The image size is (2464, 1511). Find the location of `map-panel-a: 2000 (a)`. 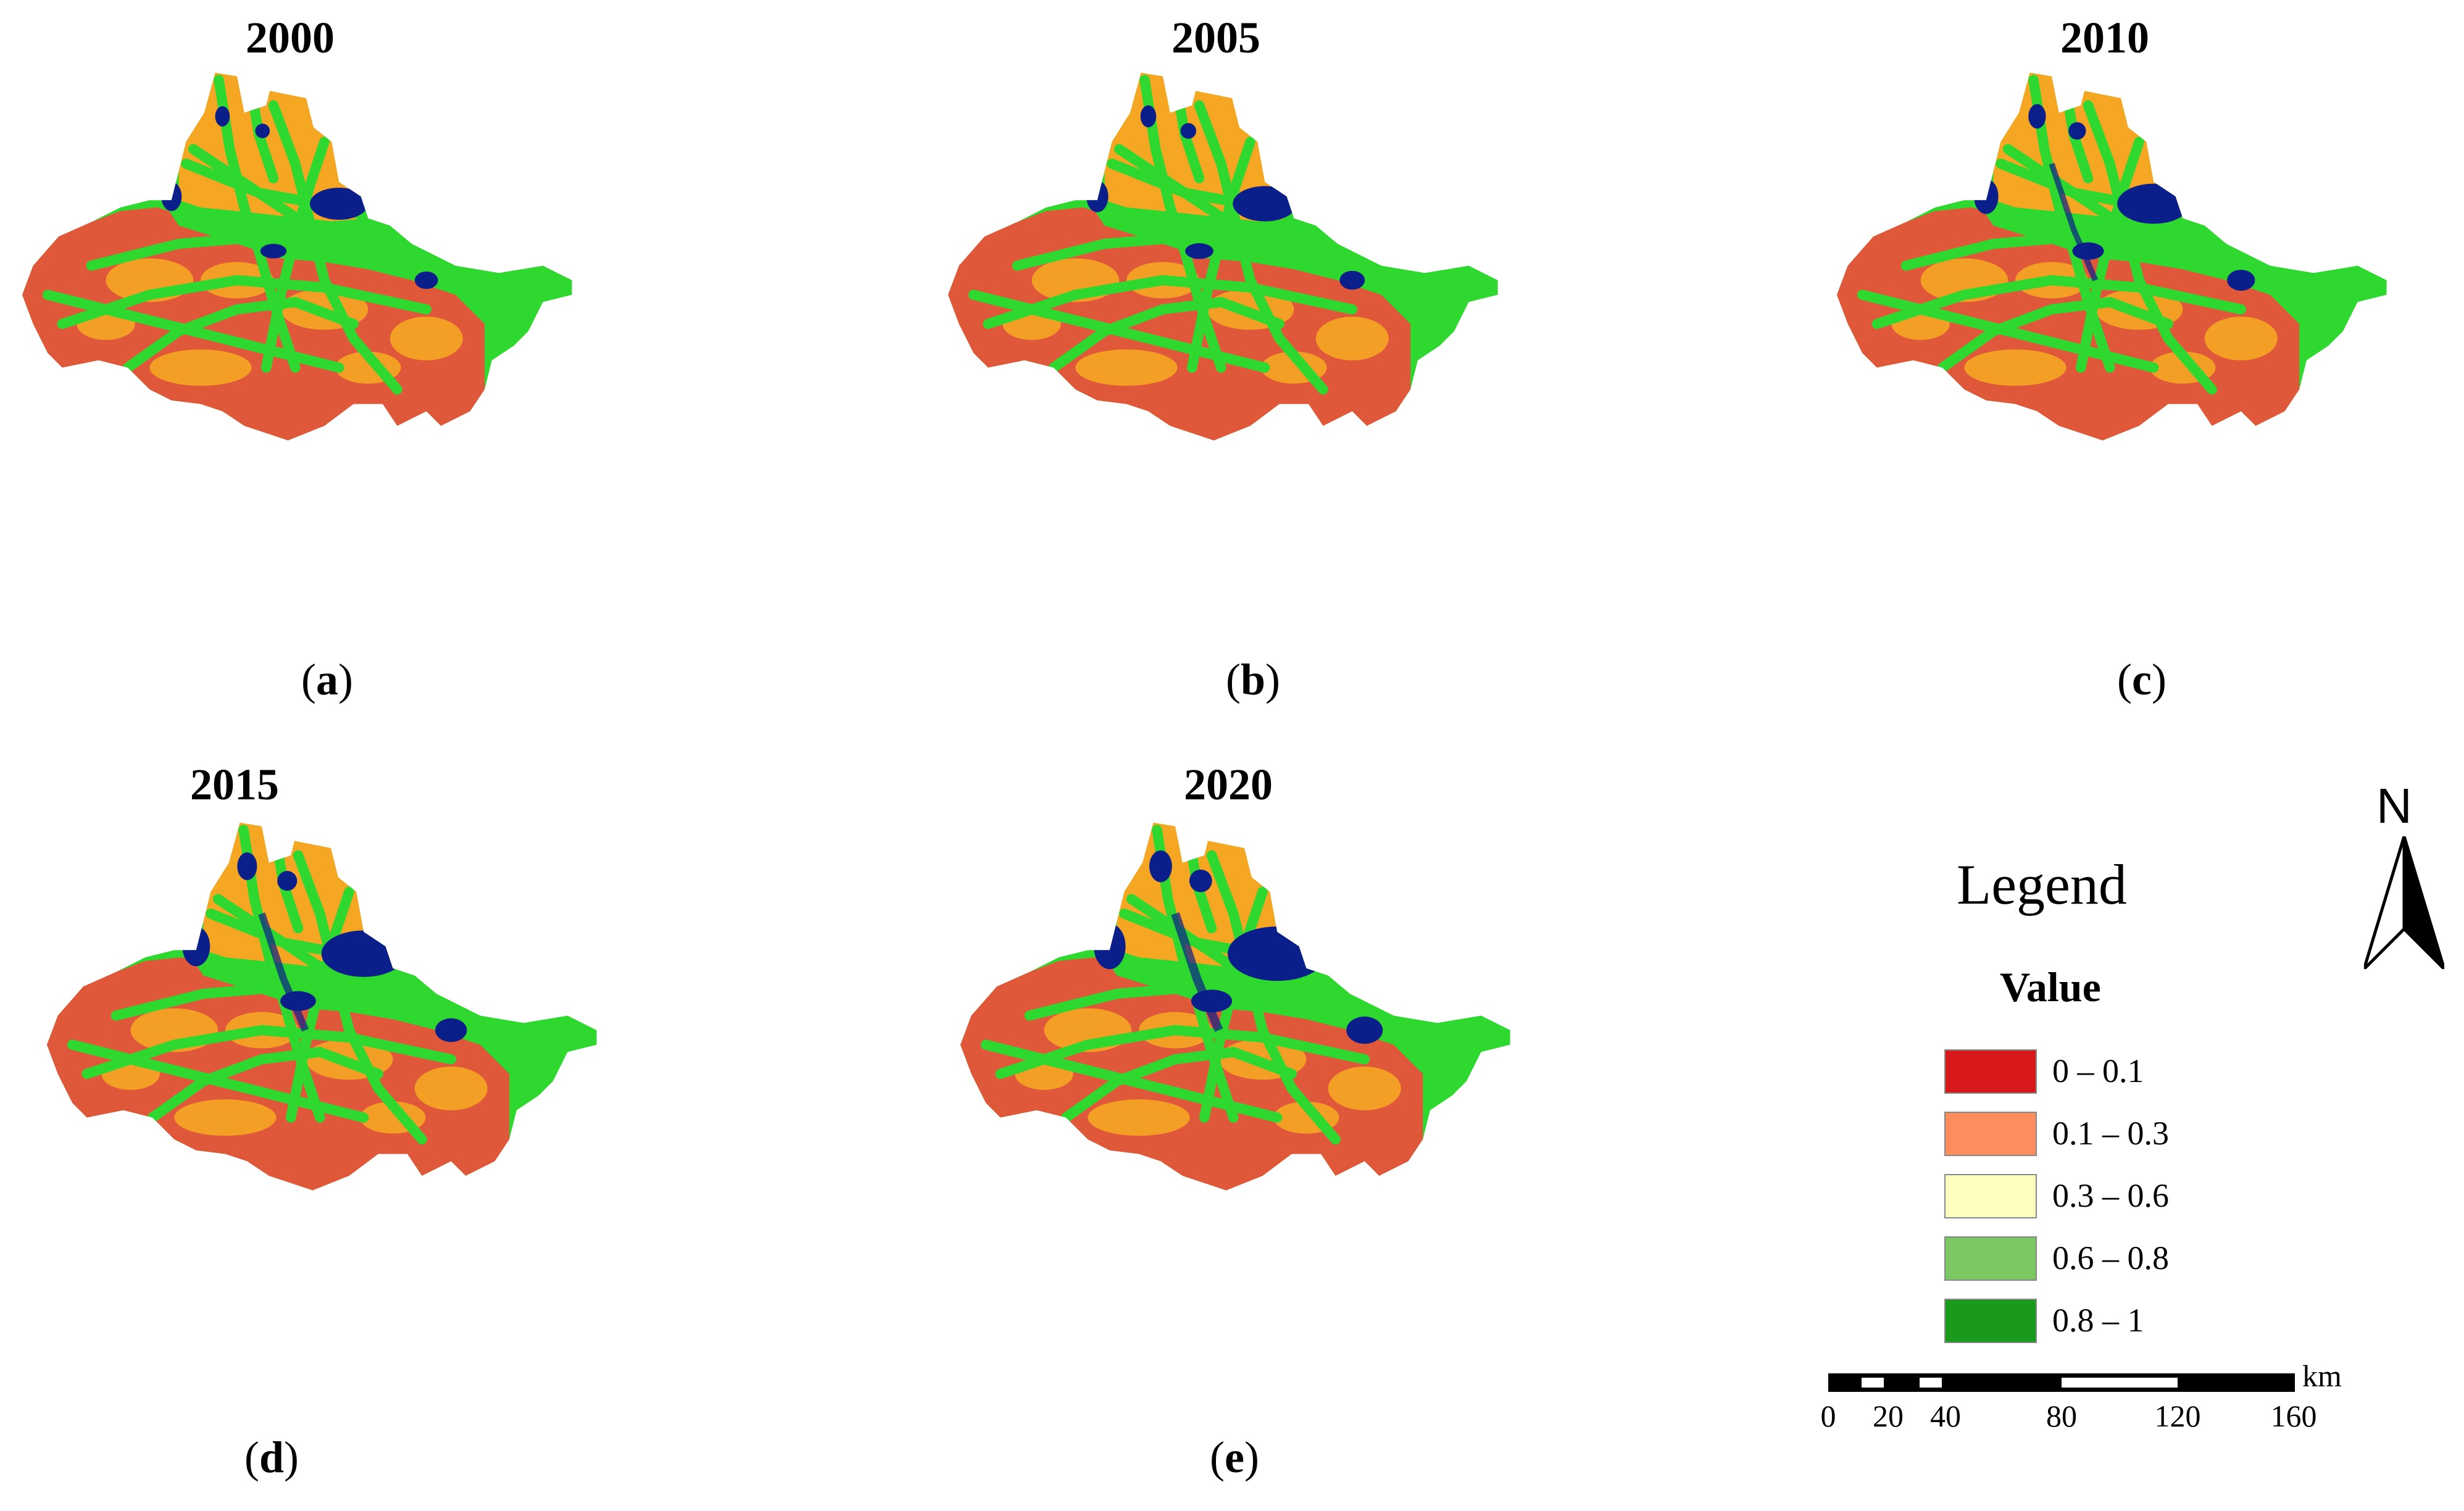

map-panel-a: 2000 (a) is located at coordinates (308, 371).